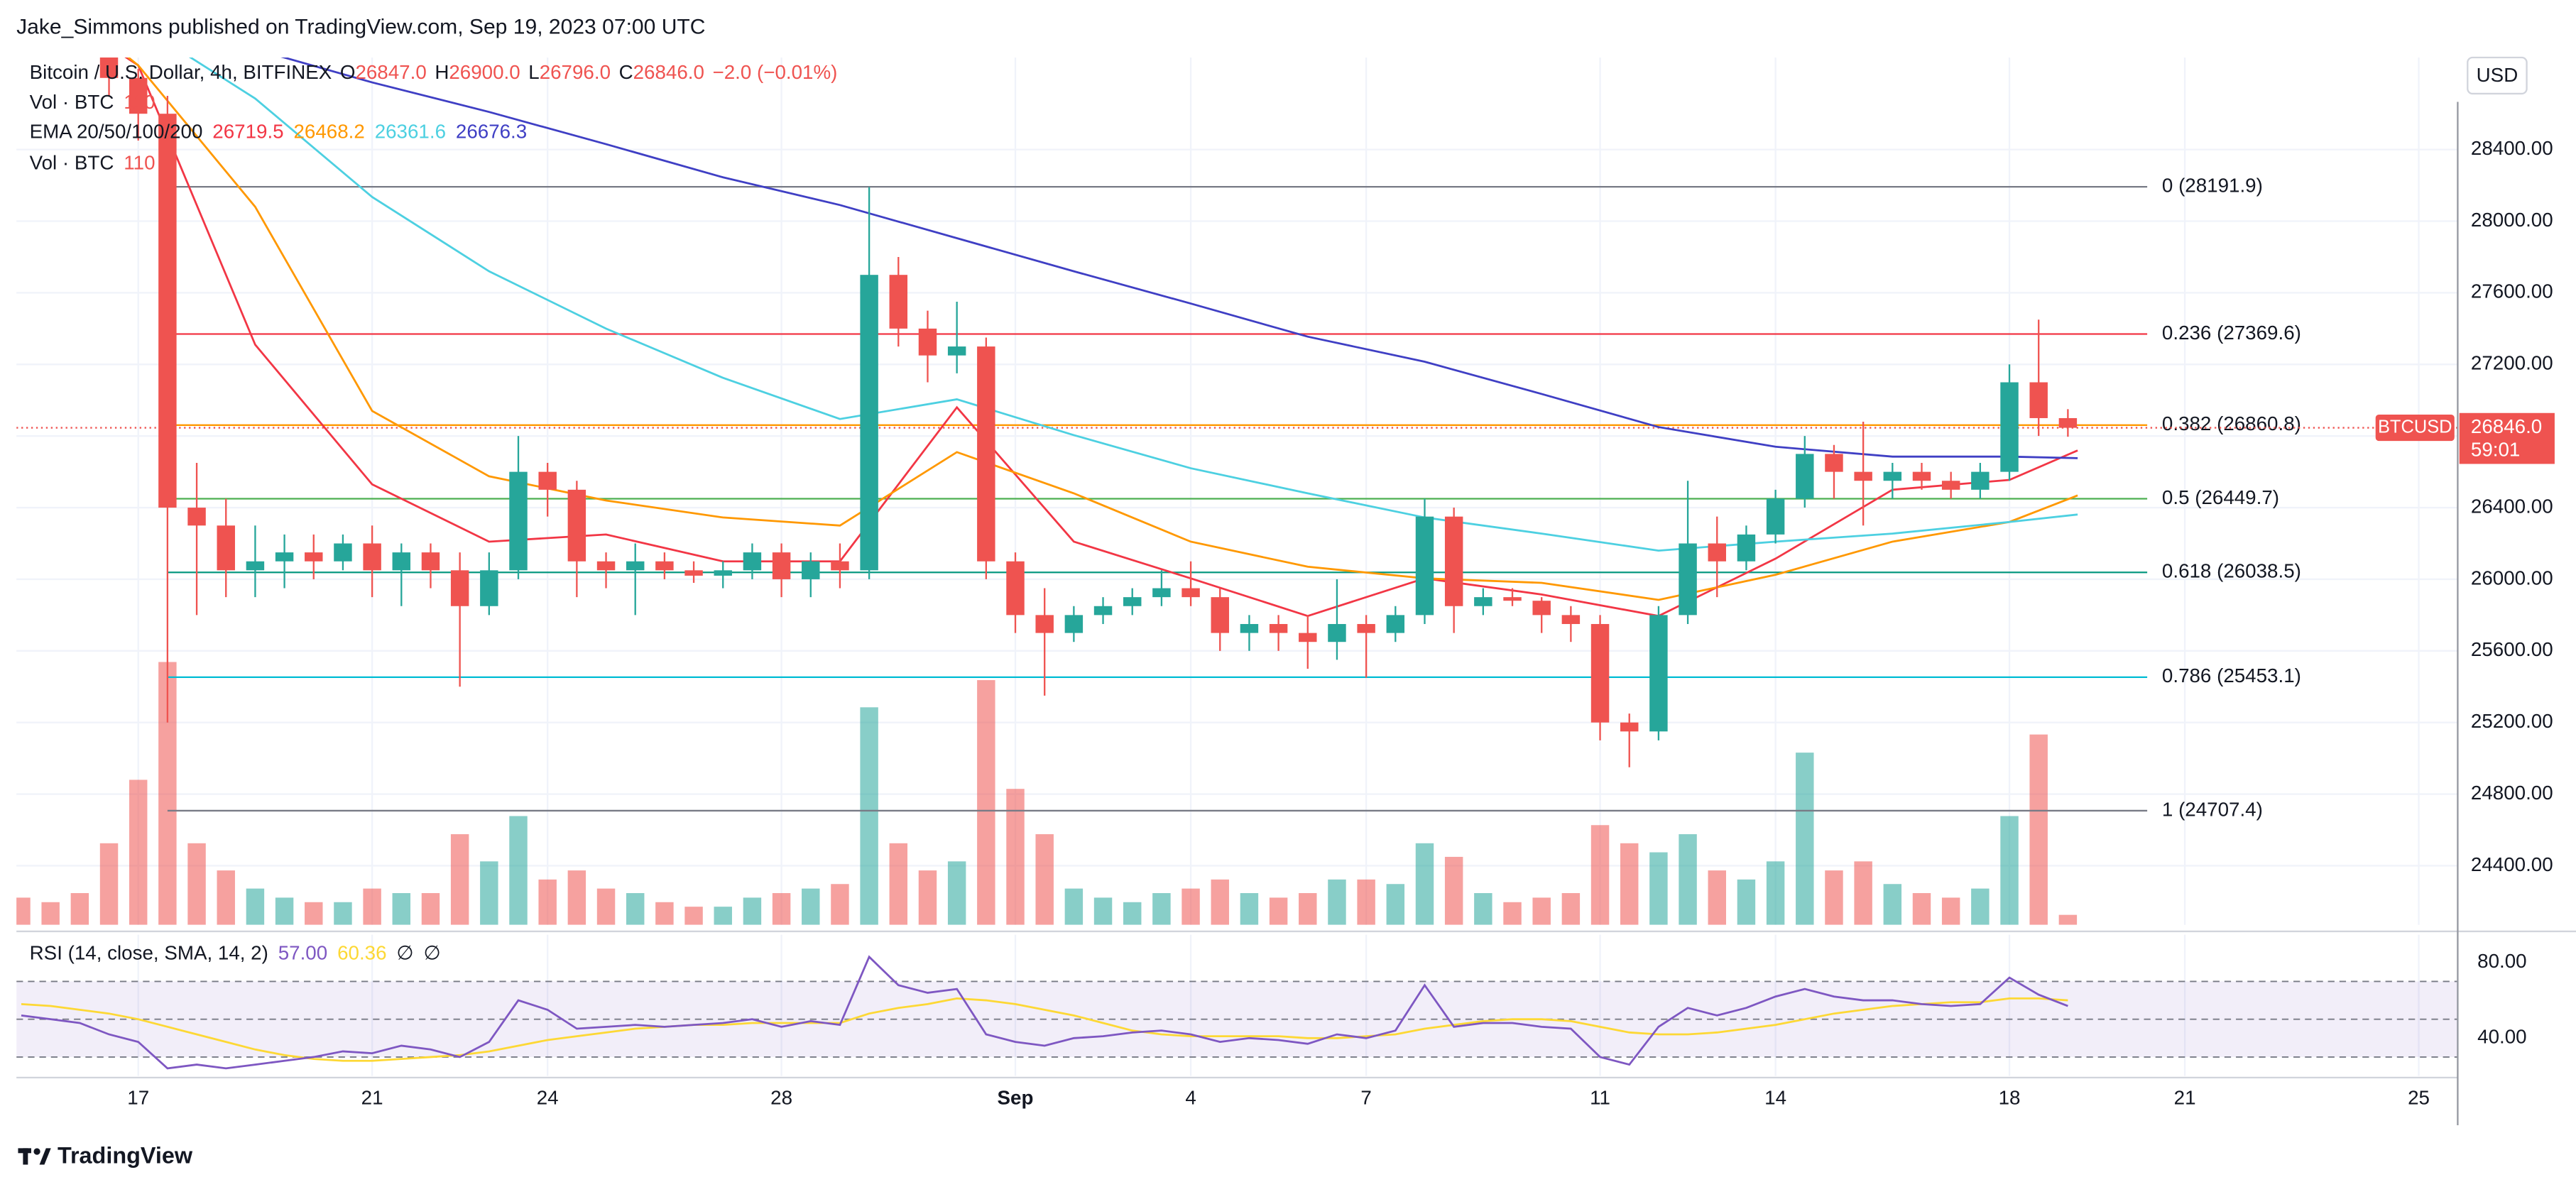 Image resolution: width=2576 pixels, height=1187 pixels. What do you see at coordinates (533, 72) in the screenshot?
I see `ohlc-key: L` at bounding box center [533, 72].